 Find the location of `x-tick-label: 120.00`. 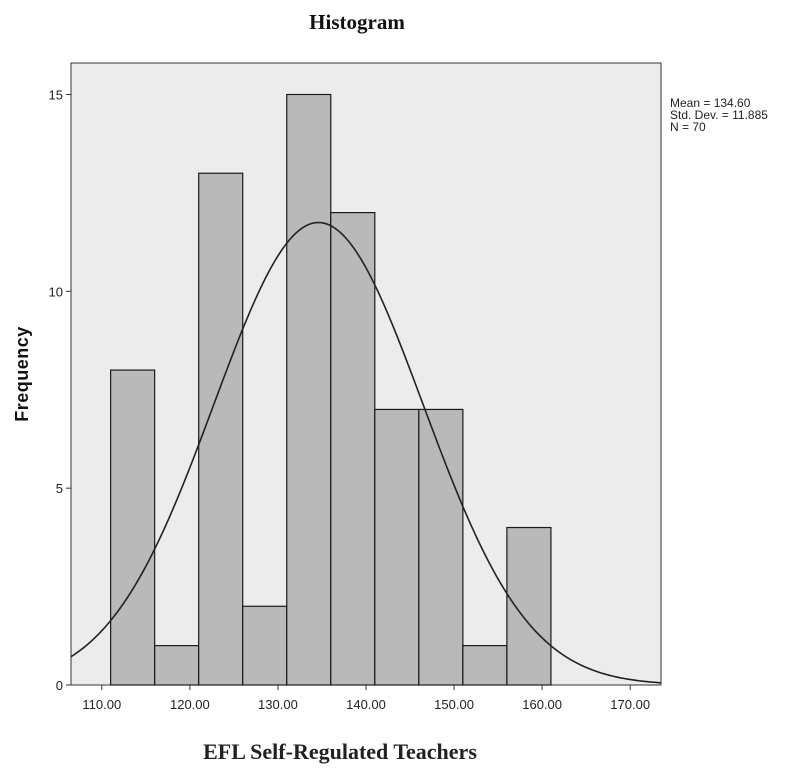

x-tick-label: 120.00 is located at coordinates (190, 704).